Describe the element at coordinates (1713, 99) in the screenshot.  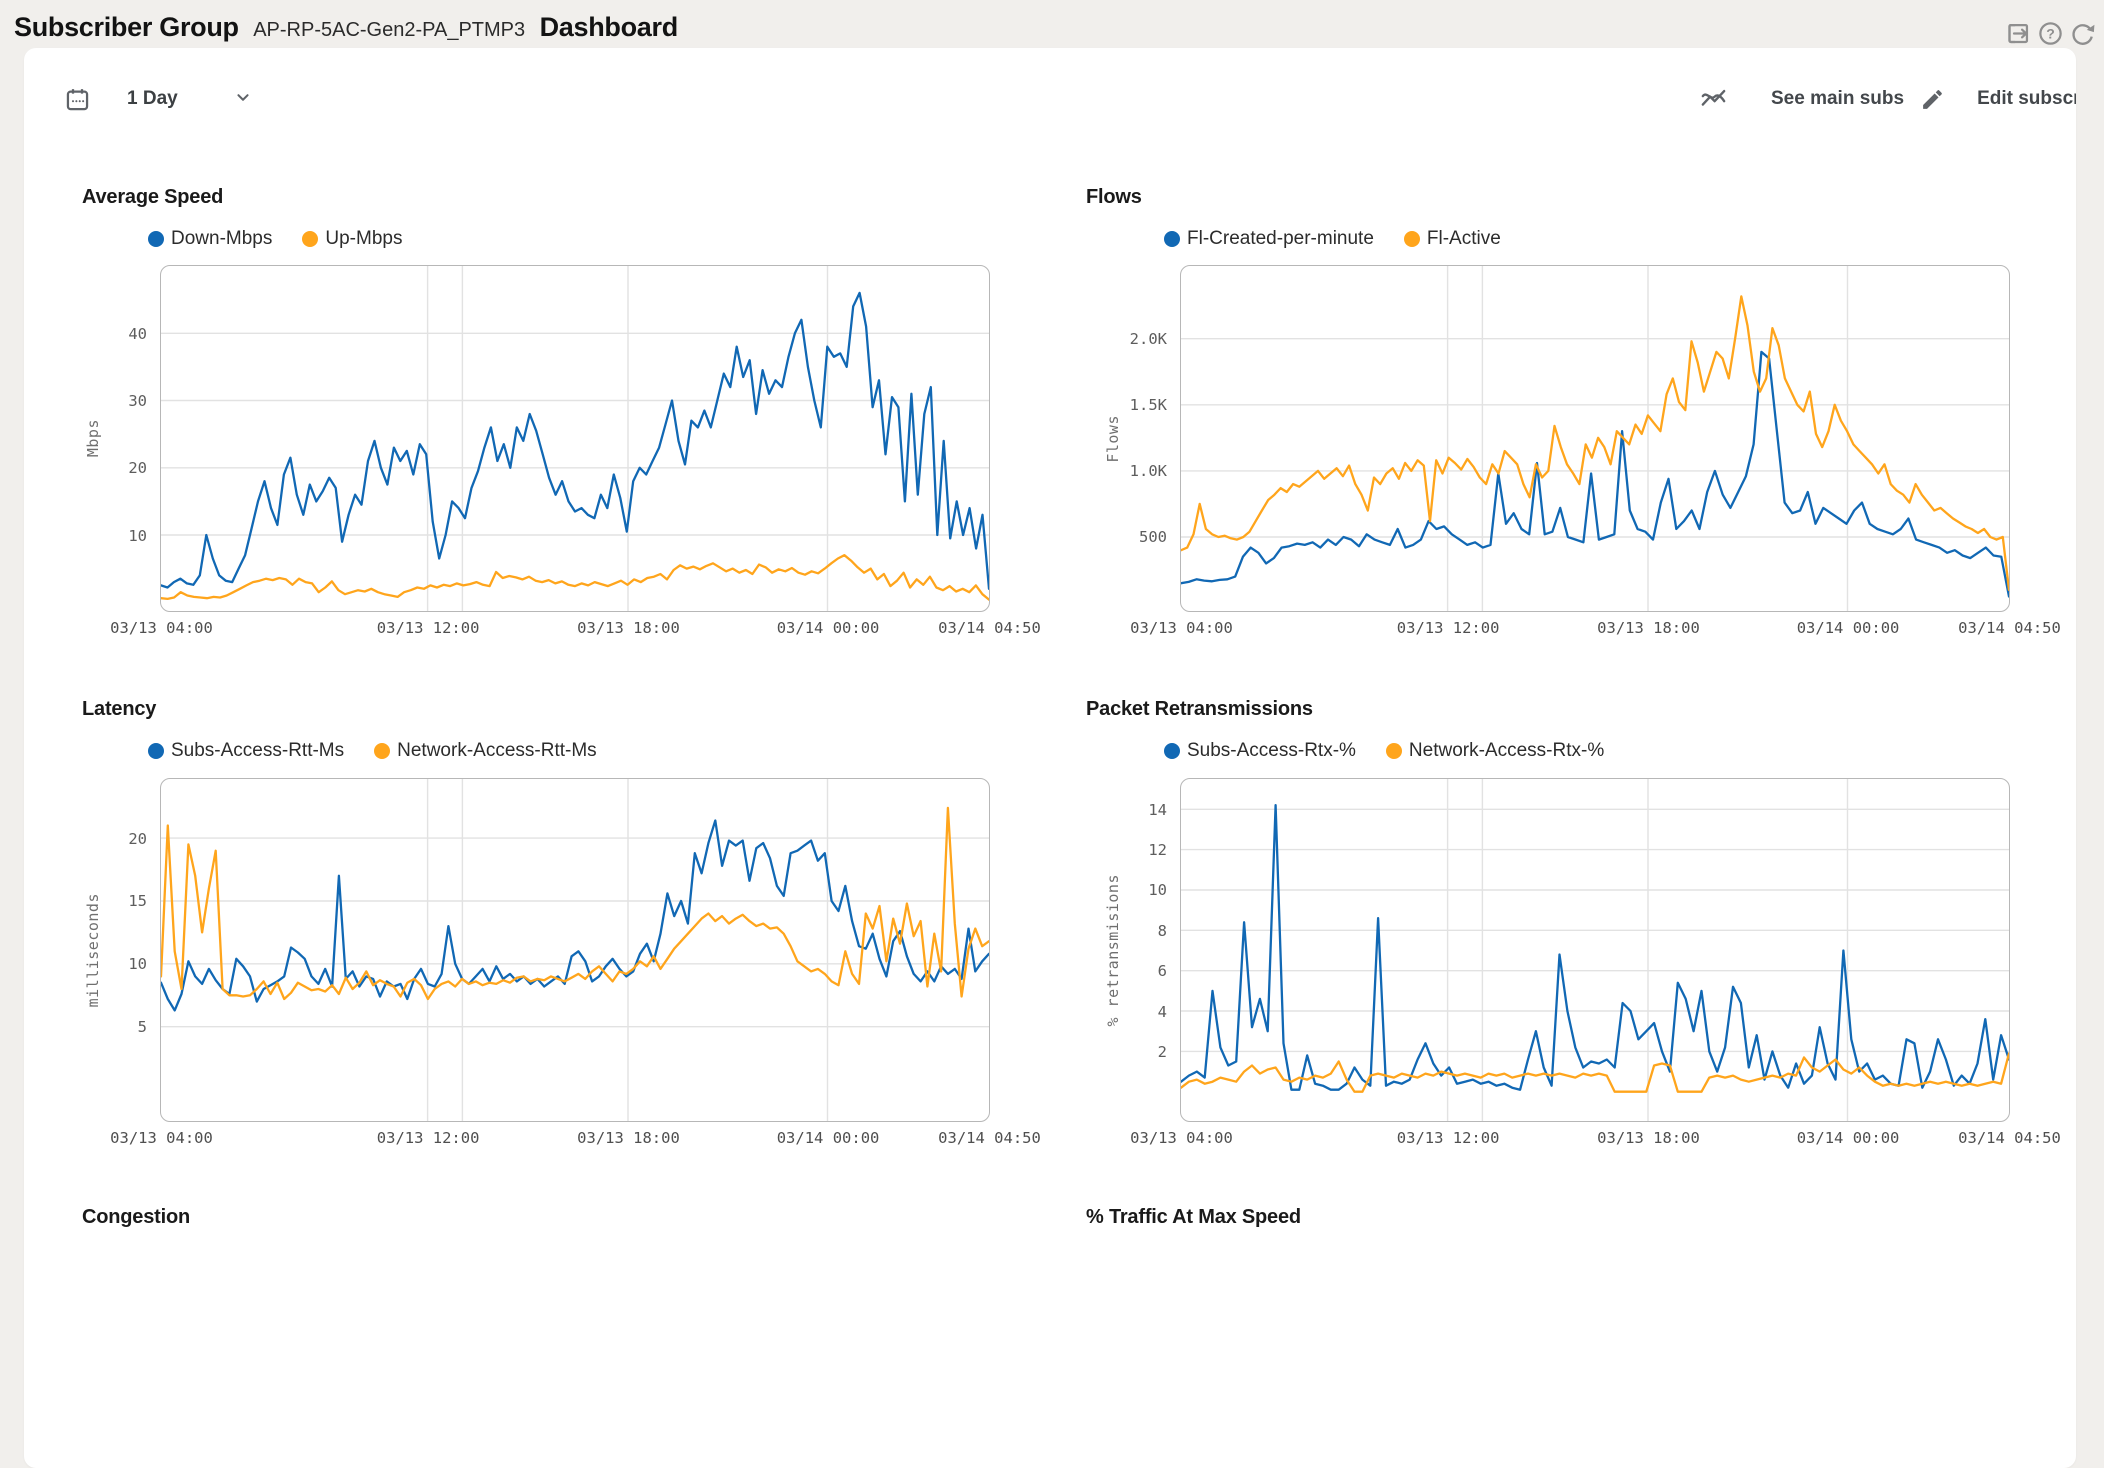
I see `multiline-chart-icon` at that location.